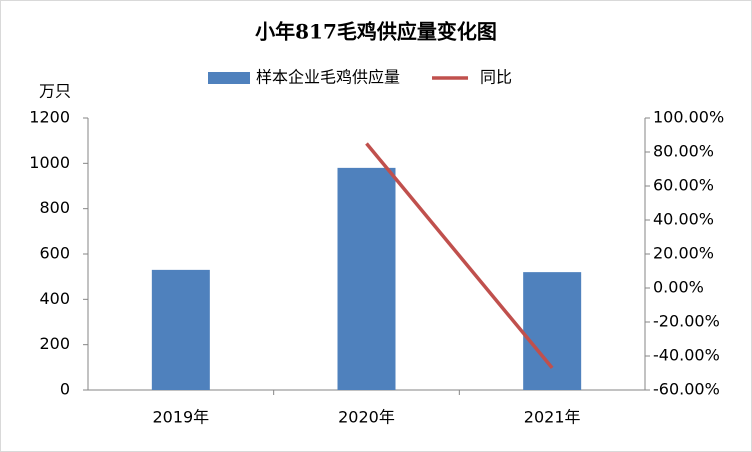  I want to click on x-tick-label: 2021年, so click(552, 417).